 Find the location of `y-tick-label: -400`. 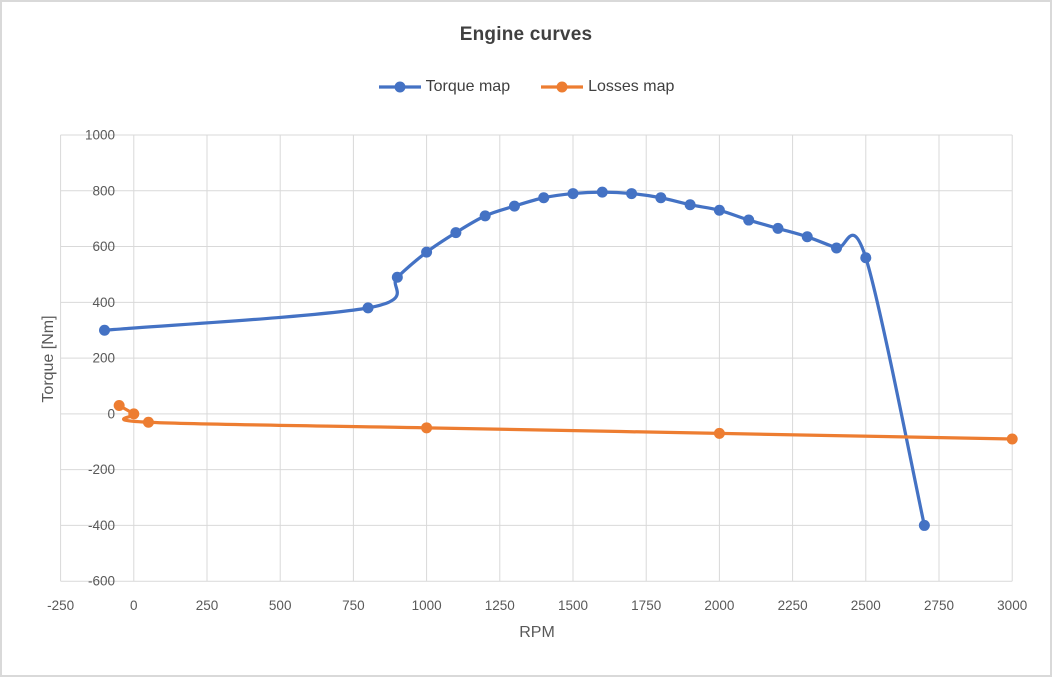

y-tick-label: -400 is located at coordinates (101, 525).